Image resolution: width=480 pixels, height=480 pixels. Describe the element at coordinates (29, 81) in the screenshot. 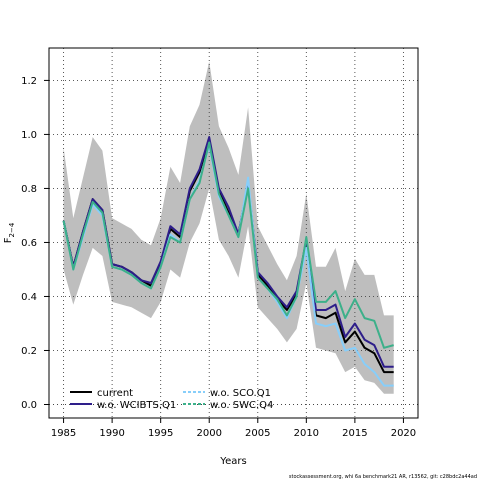

I see `y-tick-label: 1.2` at that location.